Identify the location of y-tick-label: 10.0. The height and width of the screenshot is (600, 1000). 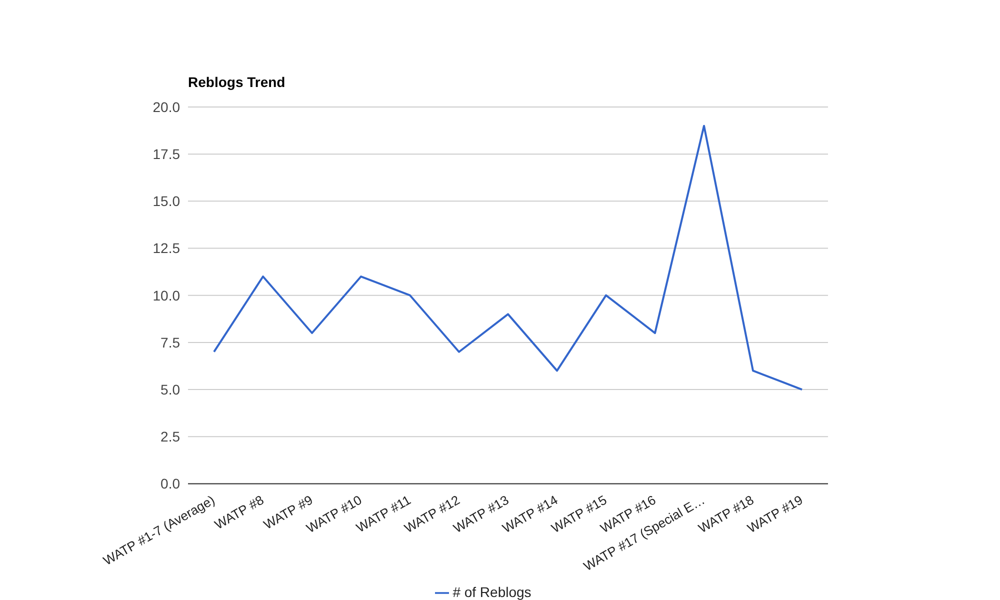
(166, 295).